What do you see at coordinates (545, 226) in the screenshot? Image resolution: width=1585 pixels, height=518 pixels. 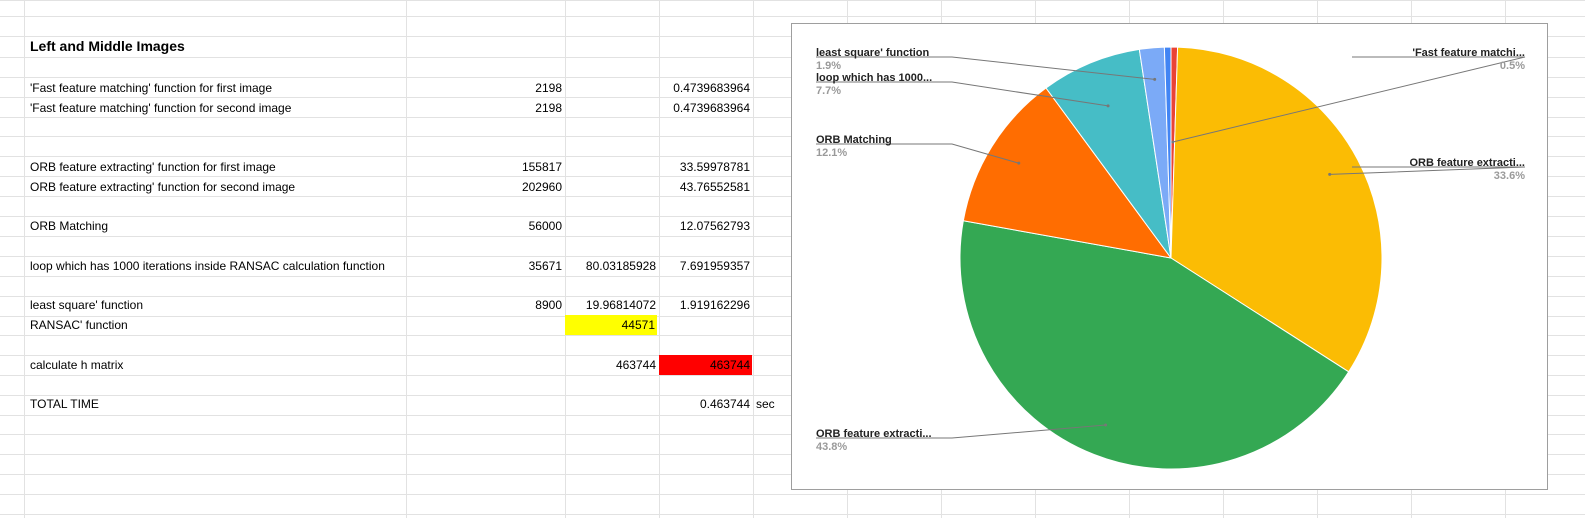 I see `cell-b-orb-matching: 56000` at bounding box center [545, 226].